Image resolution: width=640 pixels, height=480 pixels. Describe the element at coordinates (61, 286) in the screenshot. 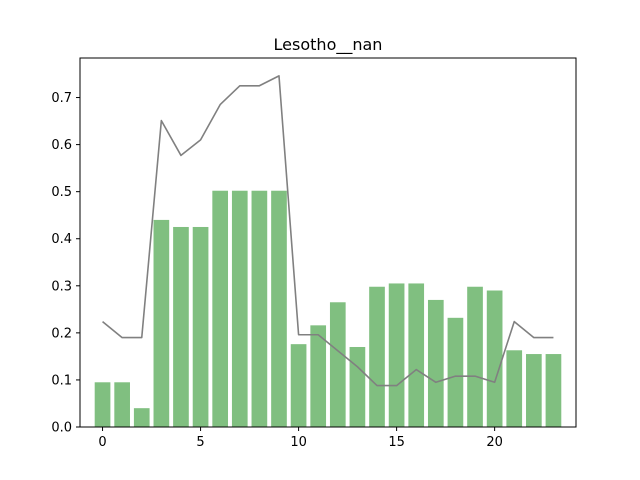

I see `y-tick-label: 0.3` at that location.